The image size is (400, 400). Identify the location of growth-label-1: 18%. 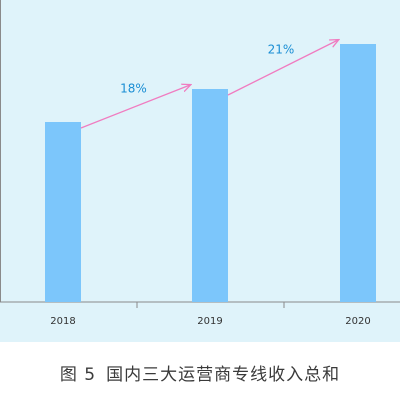
(133, 89).